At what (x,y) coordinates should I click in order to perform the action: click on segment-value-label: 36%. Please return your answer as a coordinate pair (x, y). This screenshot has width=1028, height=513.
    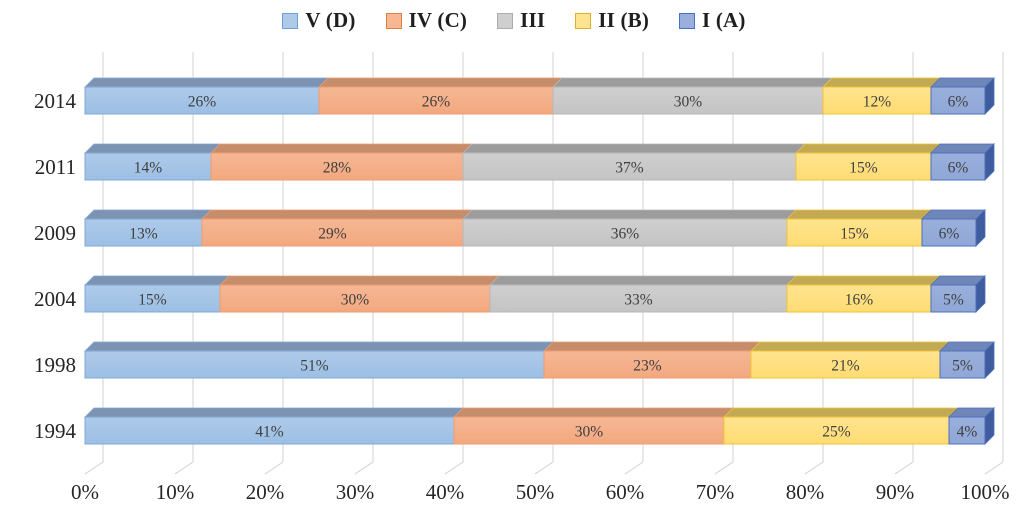
    Looking at the image, I should click on (625, 234).